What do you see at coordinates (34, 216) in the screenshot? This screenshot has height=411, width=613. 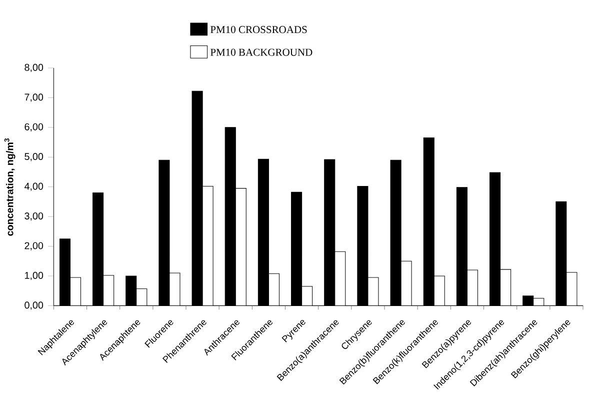 I see `y-tick-label: 3,00` at bounding box center [34, 216].